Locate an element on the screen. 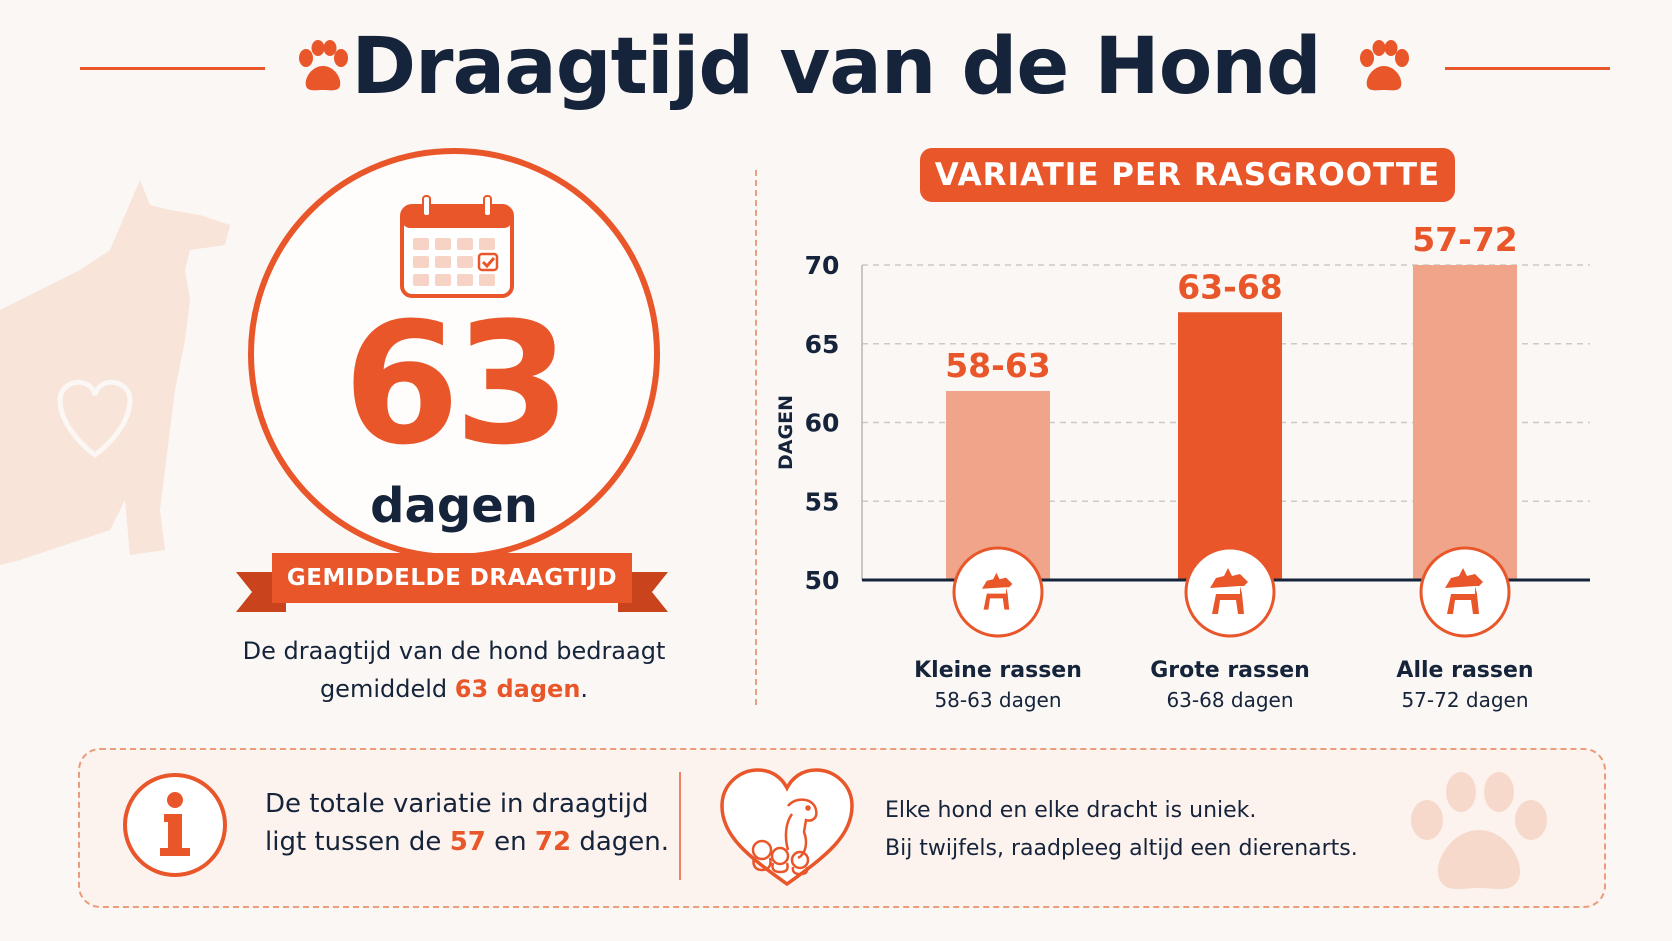 This screenshot has height=941, width=1672. info-mid: en is located at coordinates (510, 842).